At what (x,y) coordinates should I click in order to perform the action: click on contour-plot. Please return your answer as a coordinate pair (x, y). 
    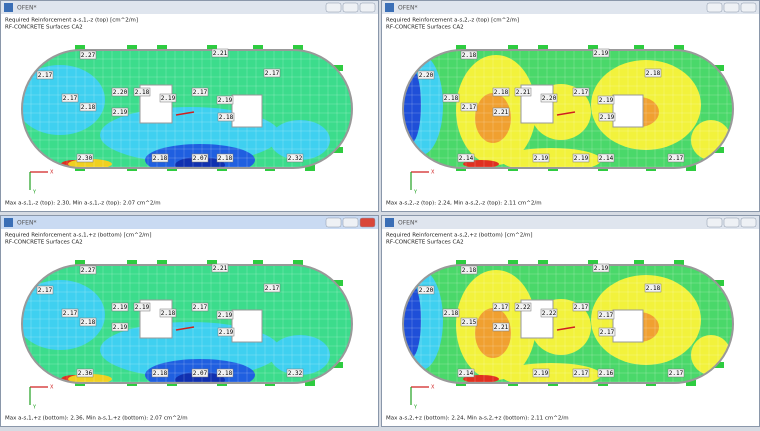
    Looking at the image, I should click on (568, 109).